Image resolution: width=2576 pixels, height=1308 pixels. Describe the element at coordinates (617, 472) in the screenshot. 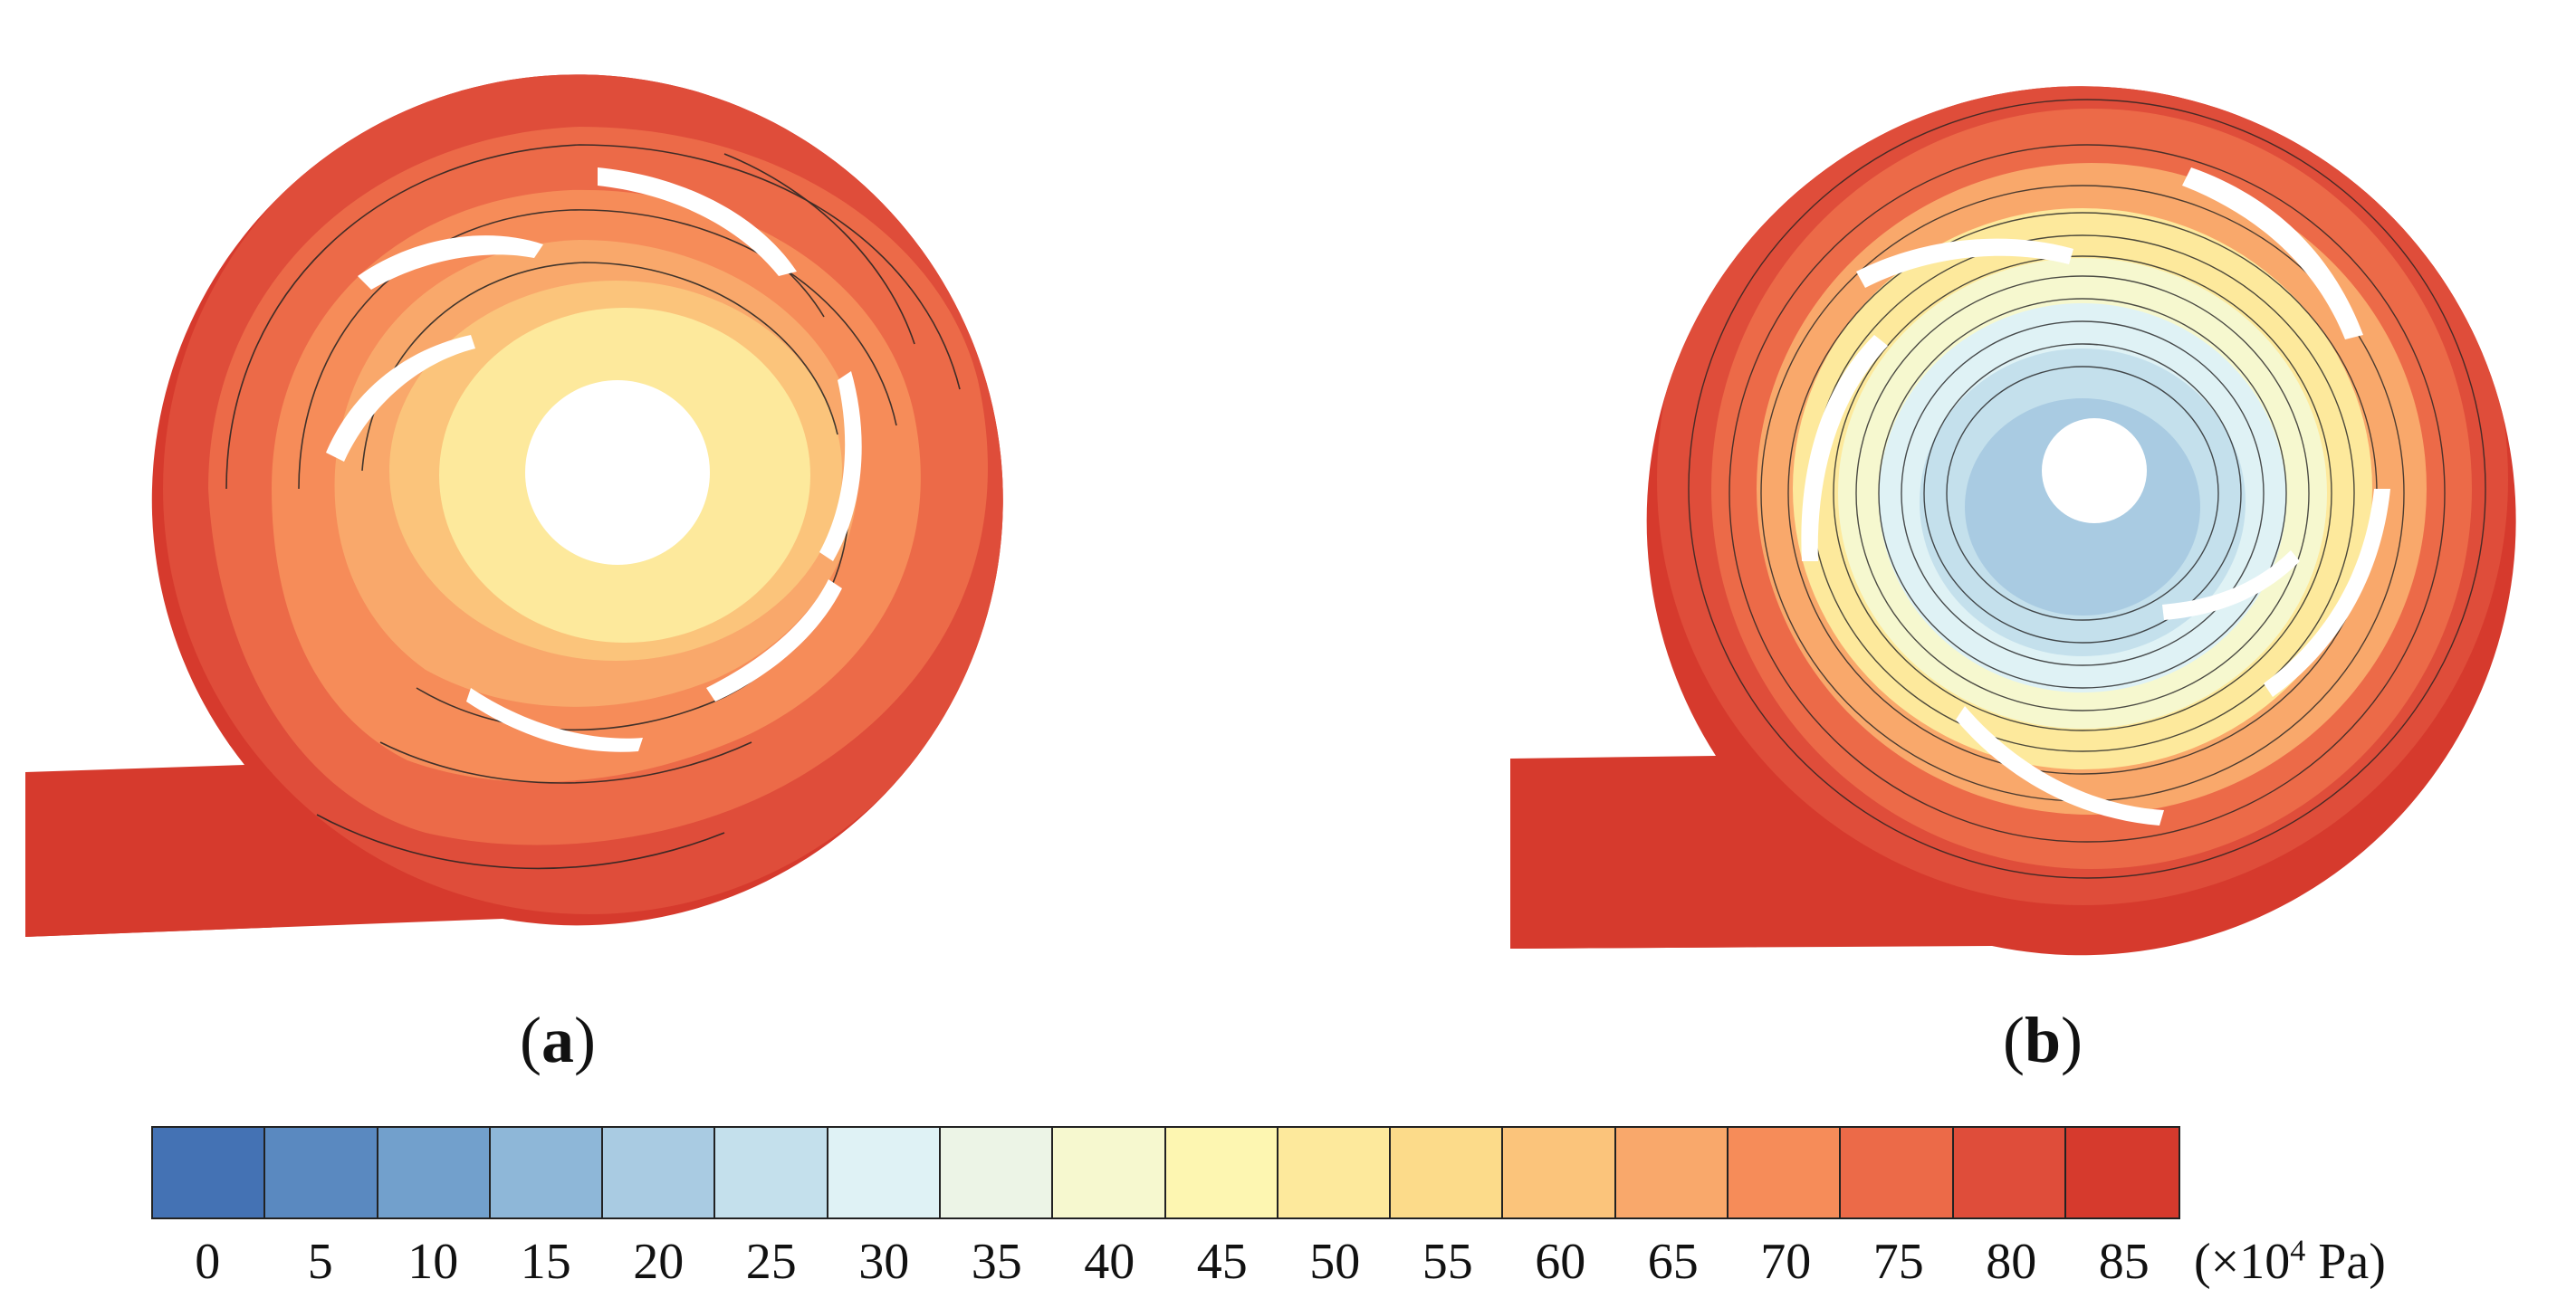

I see `hub-a` at that location.